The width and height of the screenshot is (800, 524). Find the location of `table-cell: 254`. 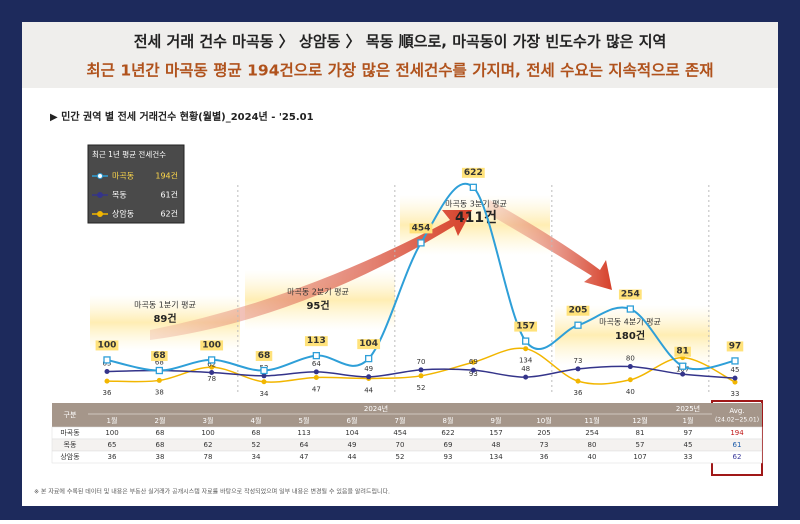

table-cell: 254 is located at coordinates (592, 433).